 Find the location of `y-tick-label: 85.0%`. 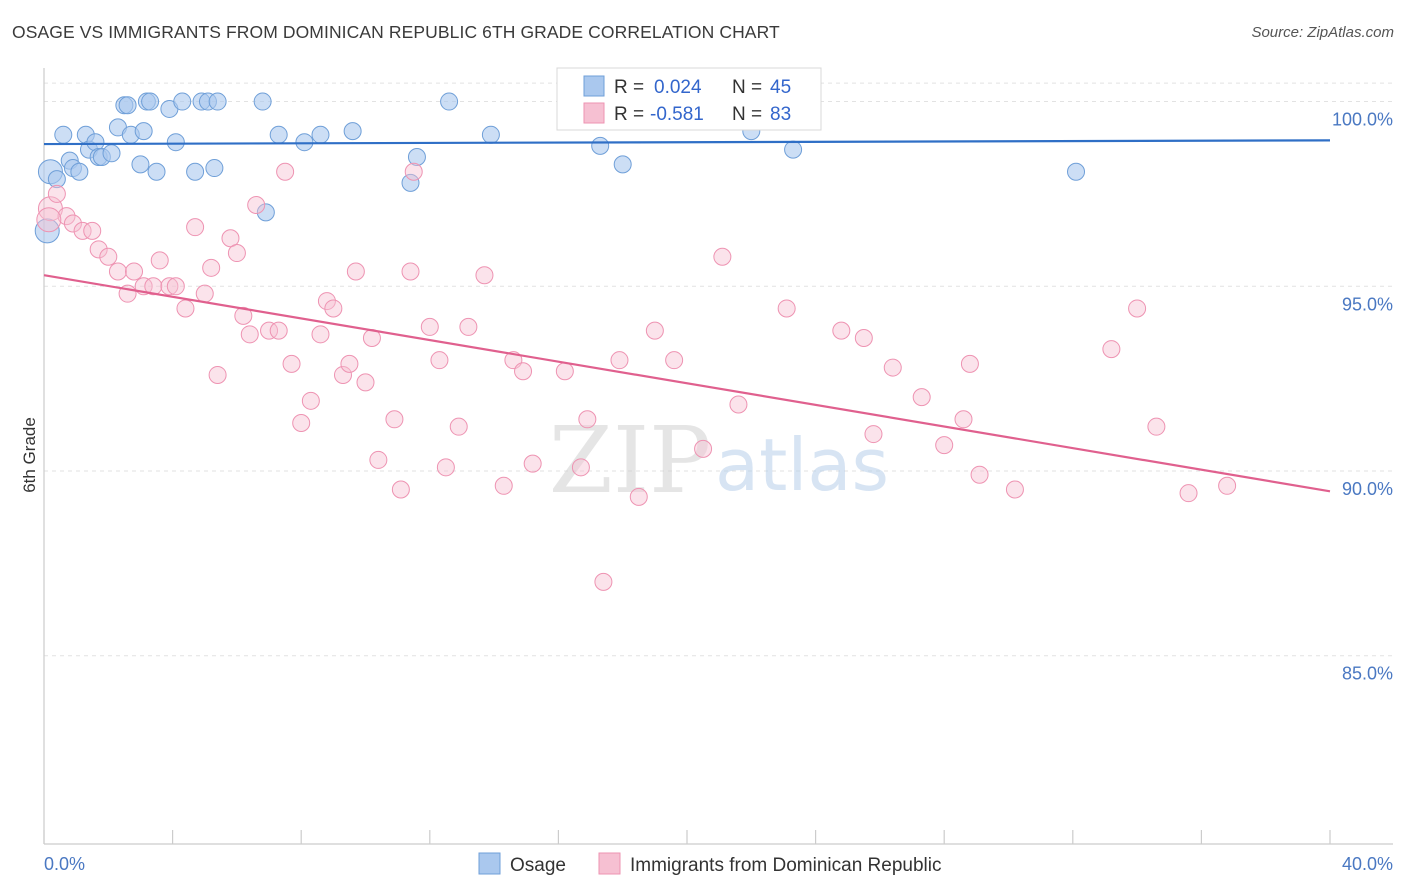

y-tick-label: 85.0% is located at coordinates (1367, 674).